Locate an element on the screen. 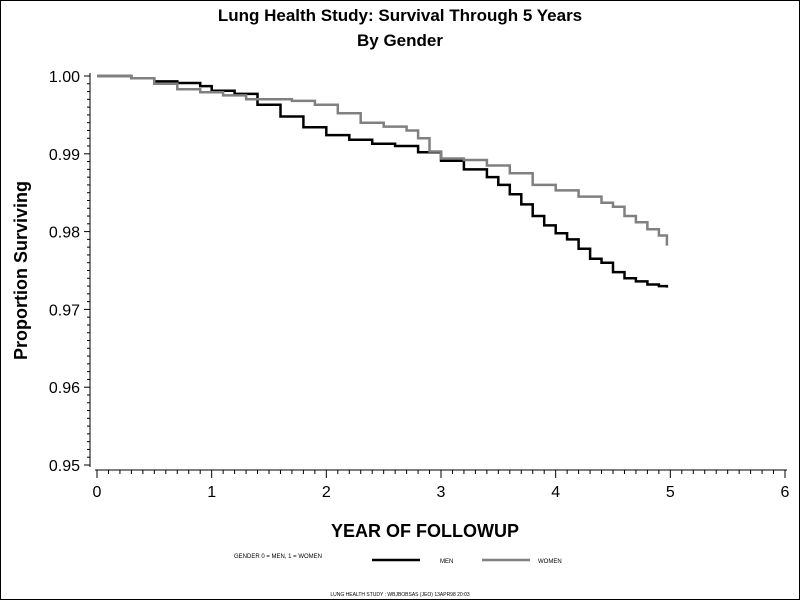 This screenshot has height=600, width=800. legend-group: GENDER 0 = MEN, 1 = WOMEN MEN WOMEN is located at coordinates (398, 559).